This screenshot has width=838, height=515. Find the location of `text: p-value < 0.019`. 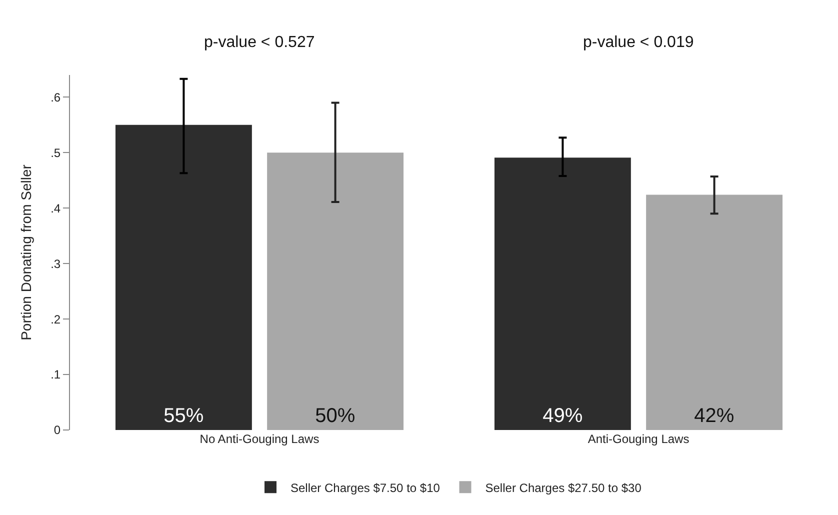

text: p-value < 0.019 is located at coordinates (638, 42).